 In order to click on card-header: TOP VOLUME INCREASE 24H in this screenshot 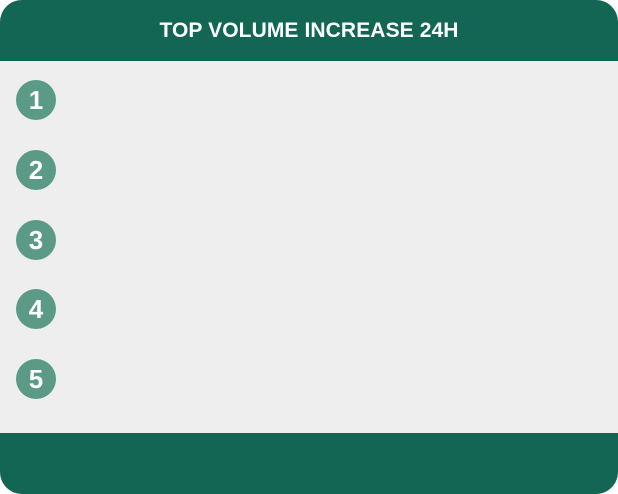, I will do `click(309, 30)`.